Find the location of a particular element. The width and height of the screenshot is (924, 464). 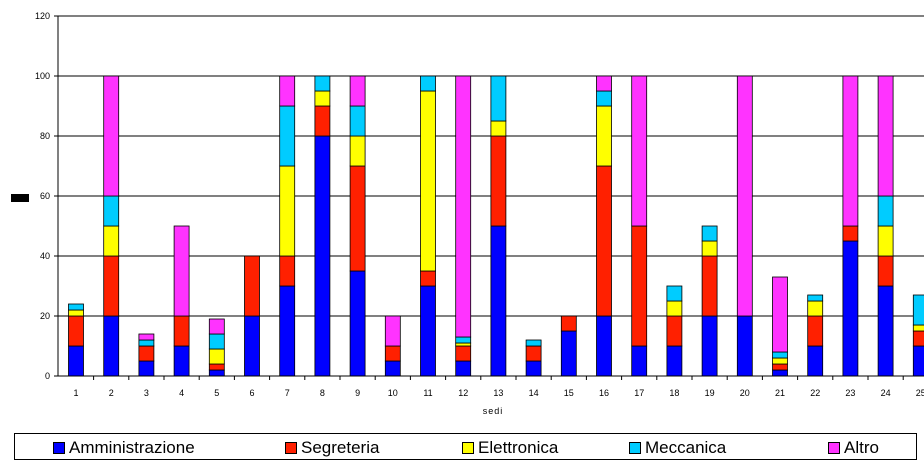

x-tick-label: 21 is located at coordinates (780, 393).